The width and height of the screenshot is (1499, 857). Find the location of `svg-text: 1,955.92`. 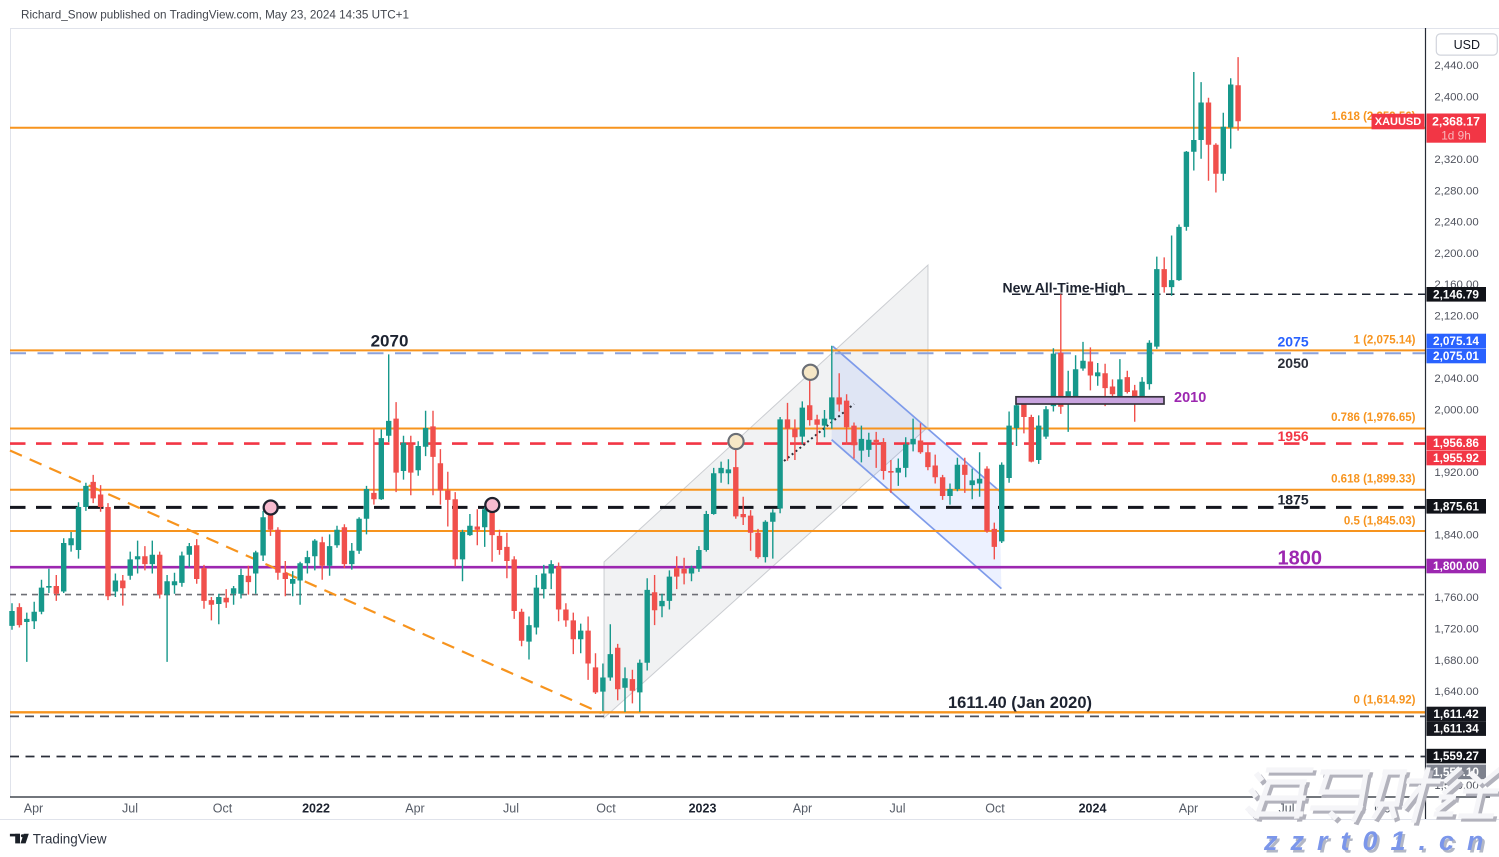

svg-text: 1,955.92 is located at coordinates (1456, 458).